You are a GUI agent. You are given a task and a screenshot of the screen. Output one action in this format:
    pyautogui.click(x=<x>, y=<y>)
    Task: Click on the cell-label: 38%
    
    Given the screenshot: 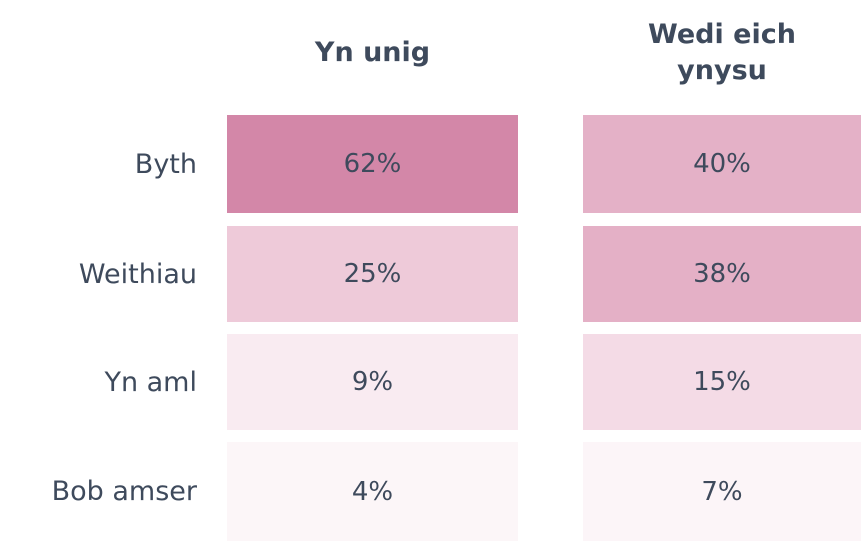 What is the action you would take?
    pyautogui.click(x=722, y=274)
    